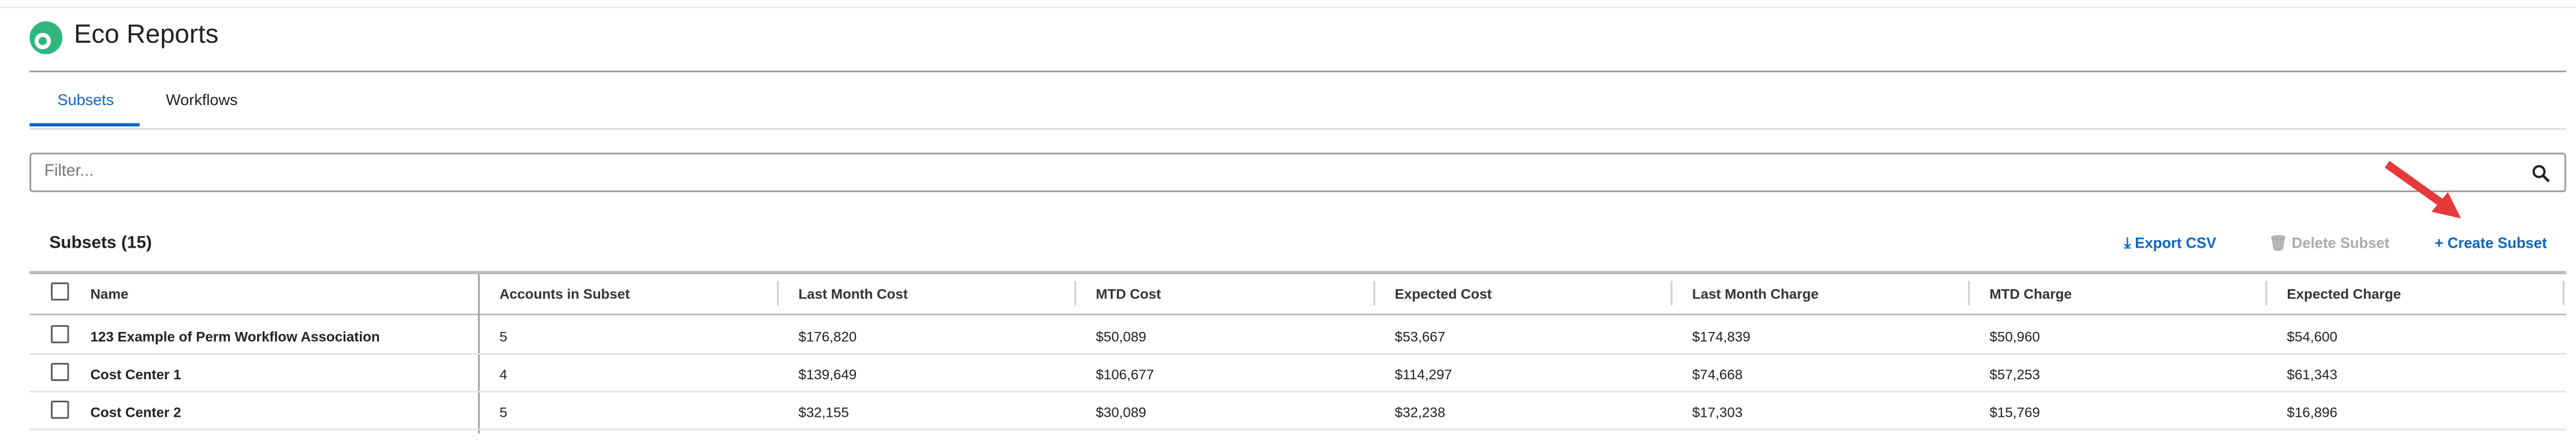 The height and width of the screenshot is (448, 2576). Describe the element at coordinates (1298, 273) in the screenshot. I see `table-top-border` at that location.